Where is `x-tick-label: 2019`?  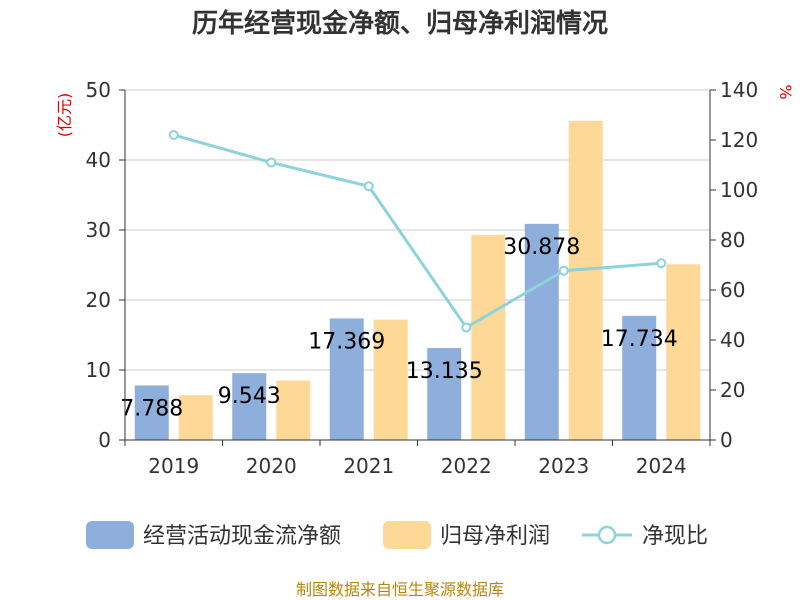 x-tick-label: 2019 is located at coordinates (173, 466).